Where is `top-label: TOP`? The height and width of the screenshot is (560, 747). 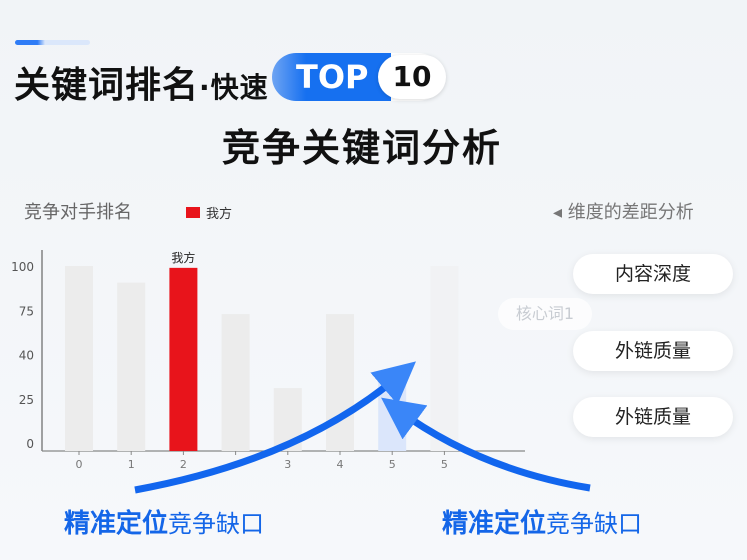 top-label: TOP is located at coordinates (332, 77).